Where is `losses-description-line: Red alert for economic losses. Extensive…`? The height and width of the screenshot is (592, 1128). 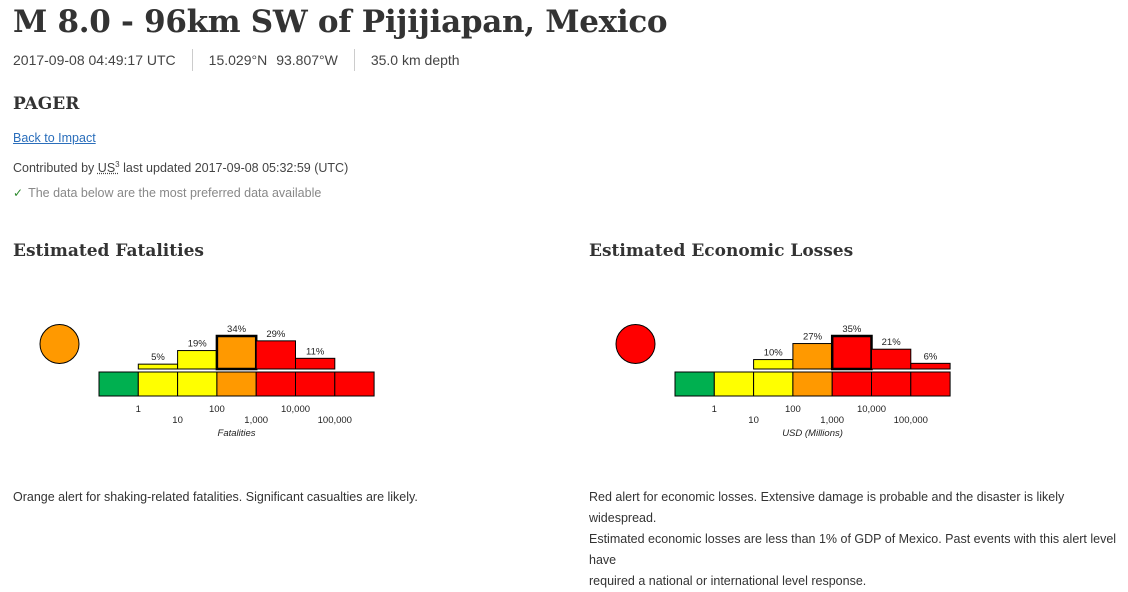
losses-description-line: Red alert for economic losses. Extensive… is located at coordinates (827, 507).